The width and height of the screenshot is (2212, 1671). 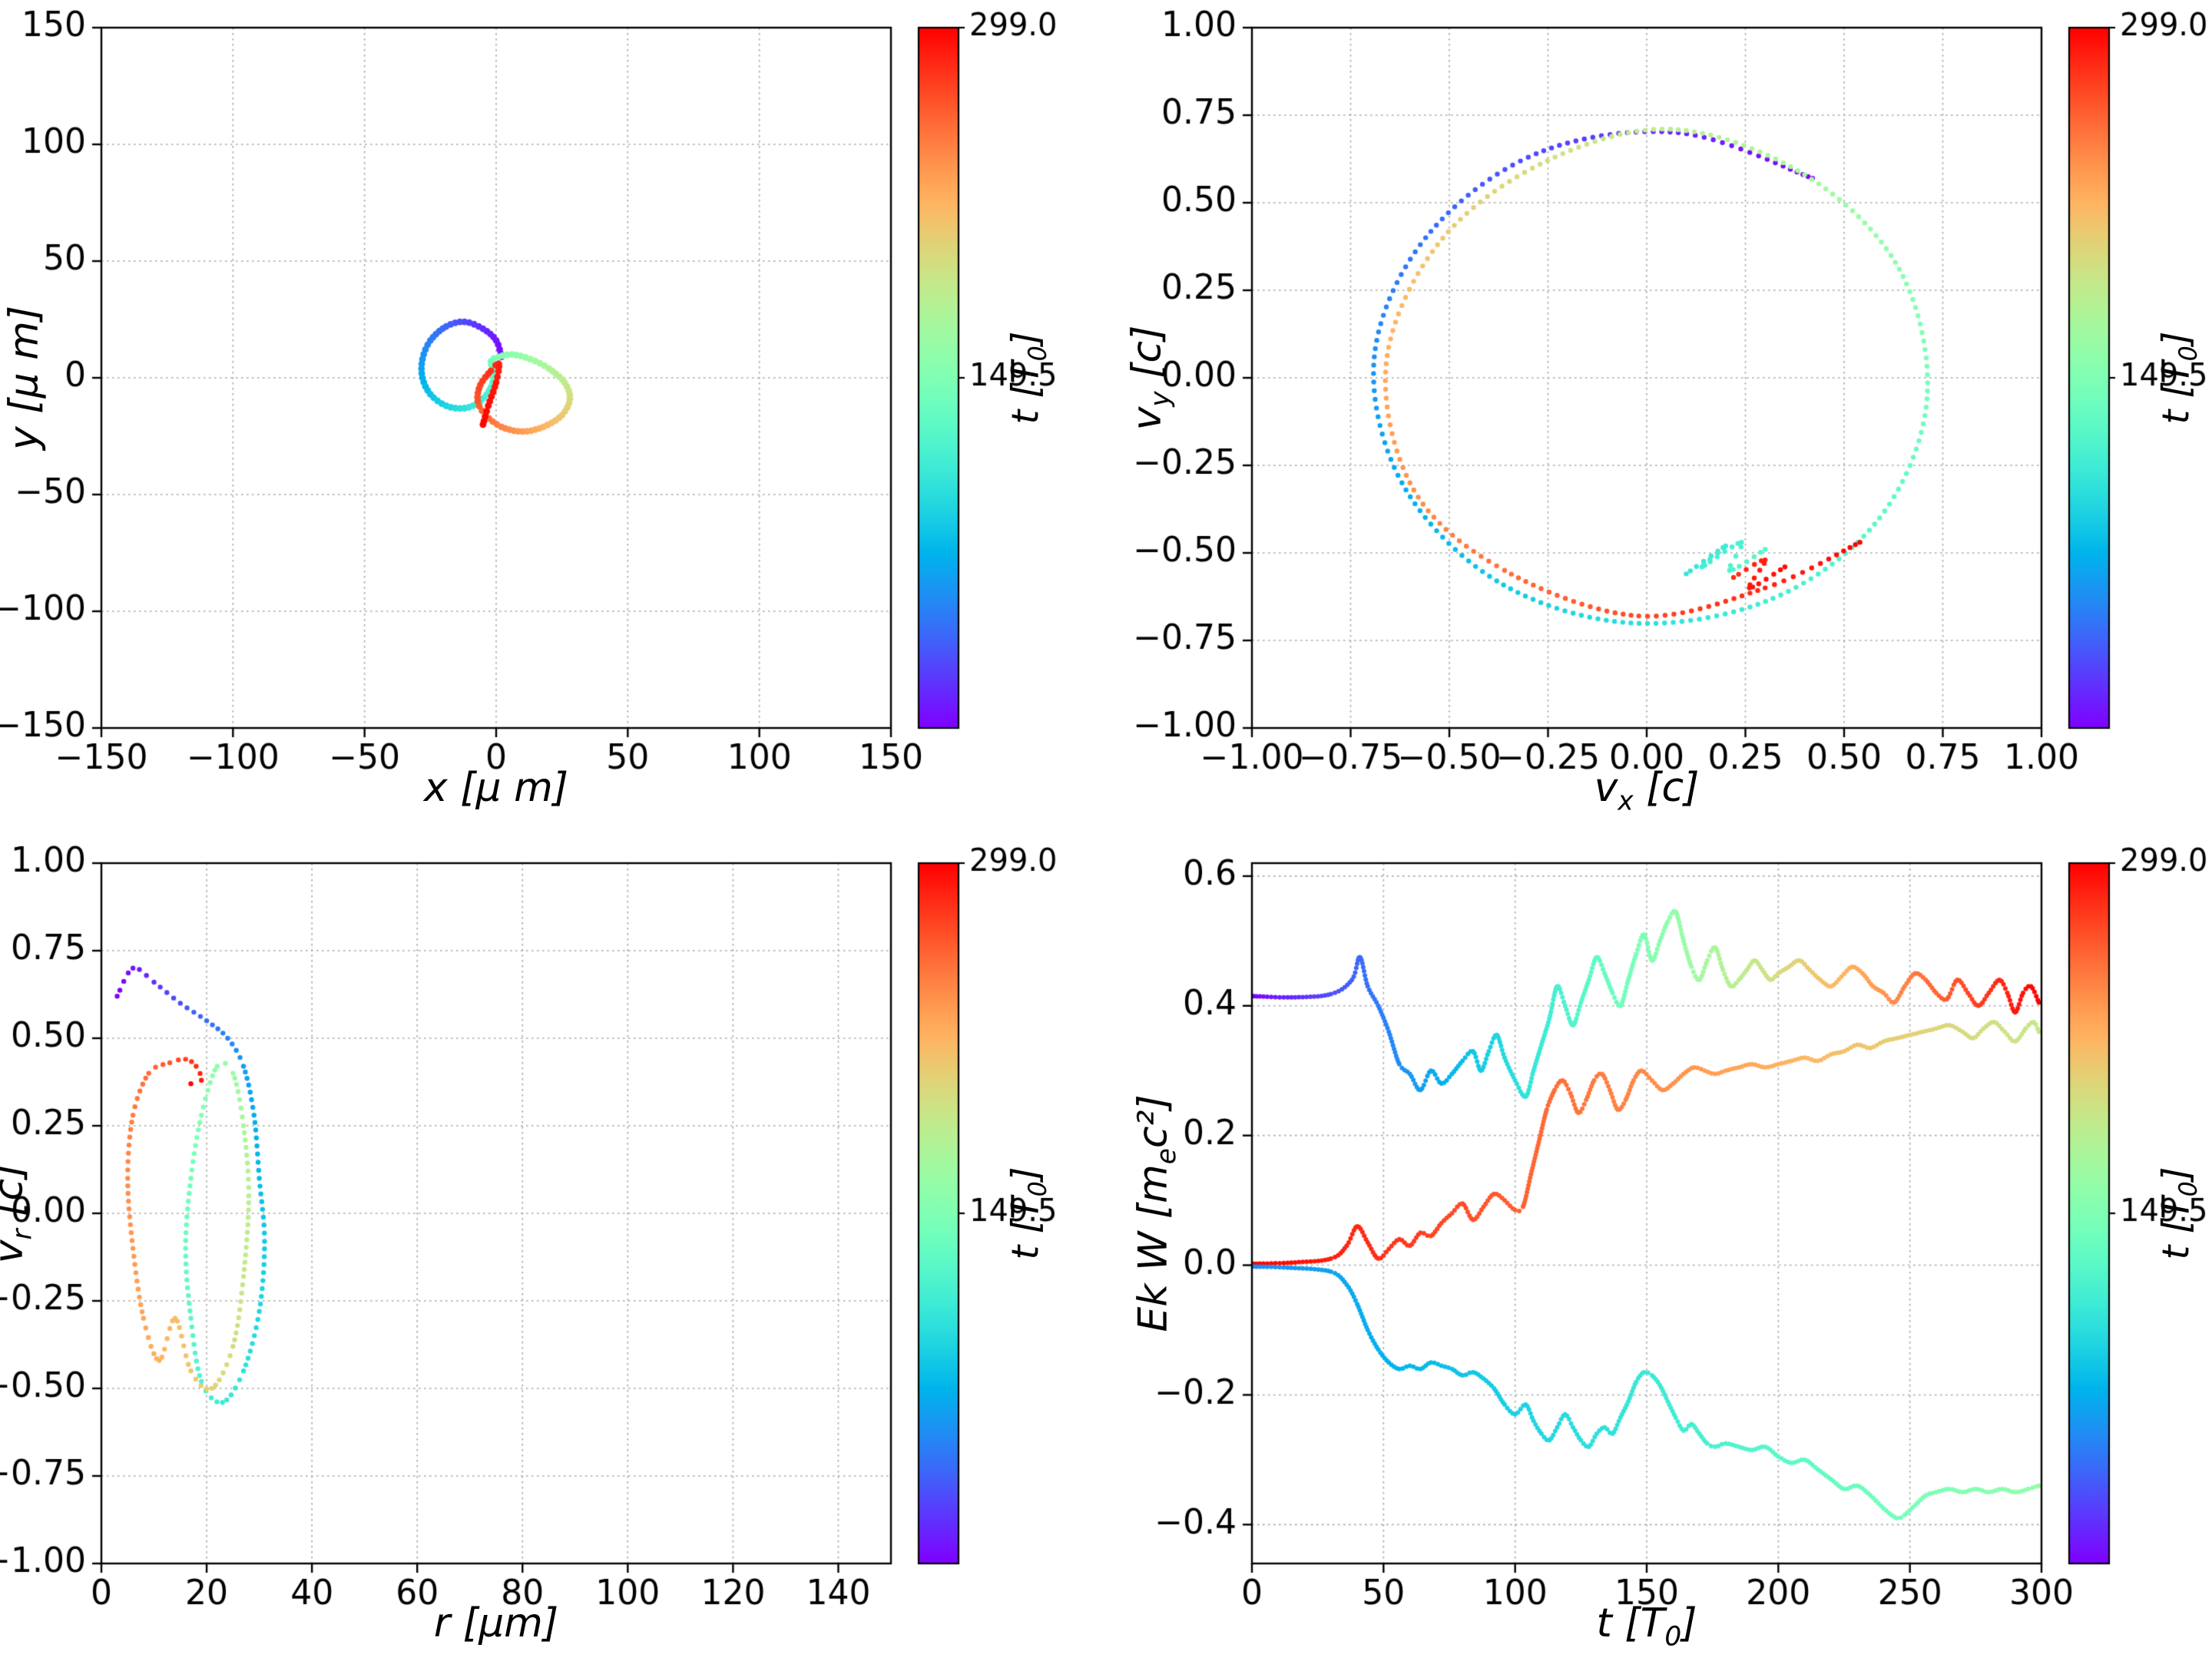 What do you see at coordinates (1161, 399) in the screenshot?
I see `label-sub: y` at bounding box center [1161, 399].